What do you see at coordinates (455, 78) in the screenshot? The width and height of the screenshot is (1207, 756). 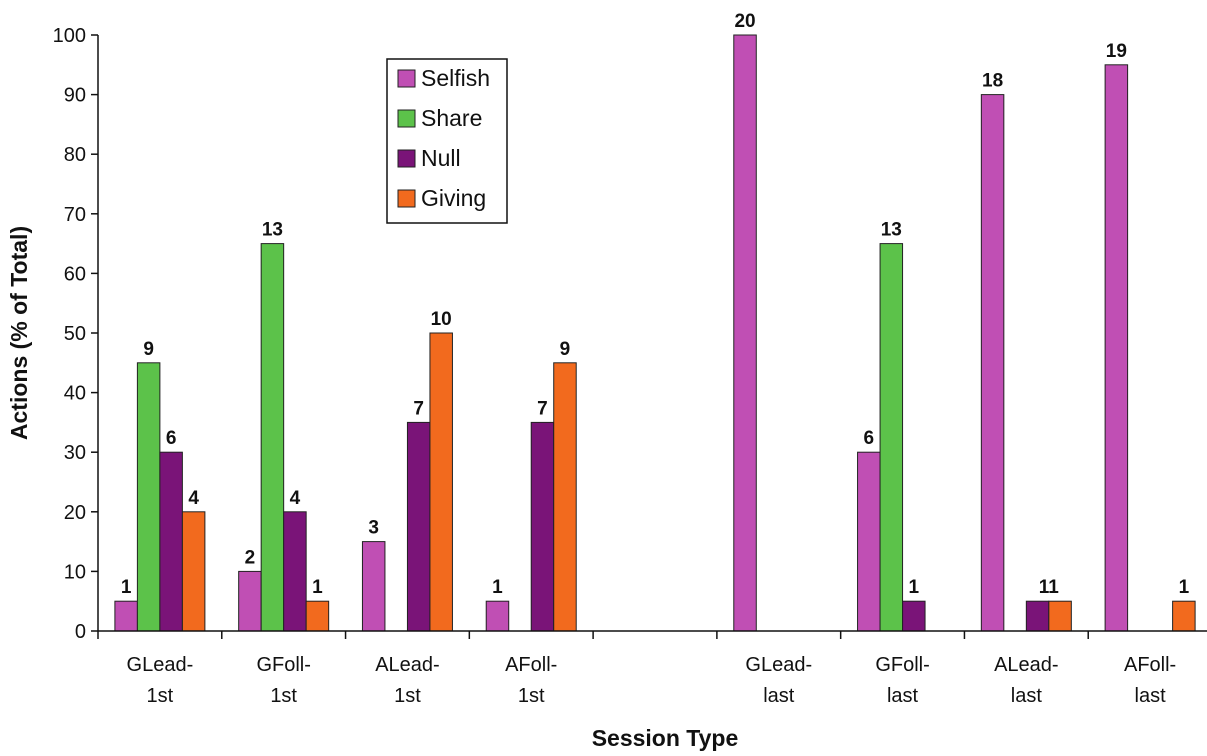 I see `legend-label-selfish: Selfish` at bounding box center [455, 78].